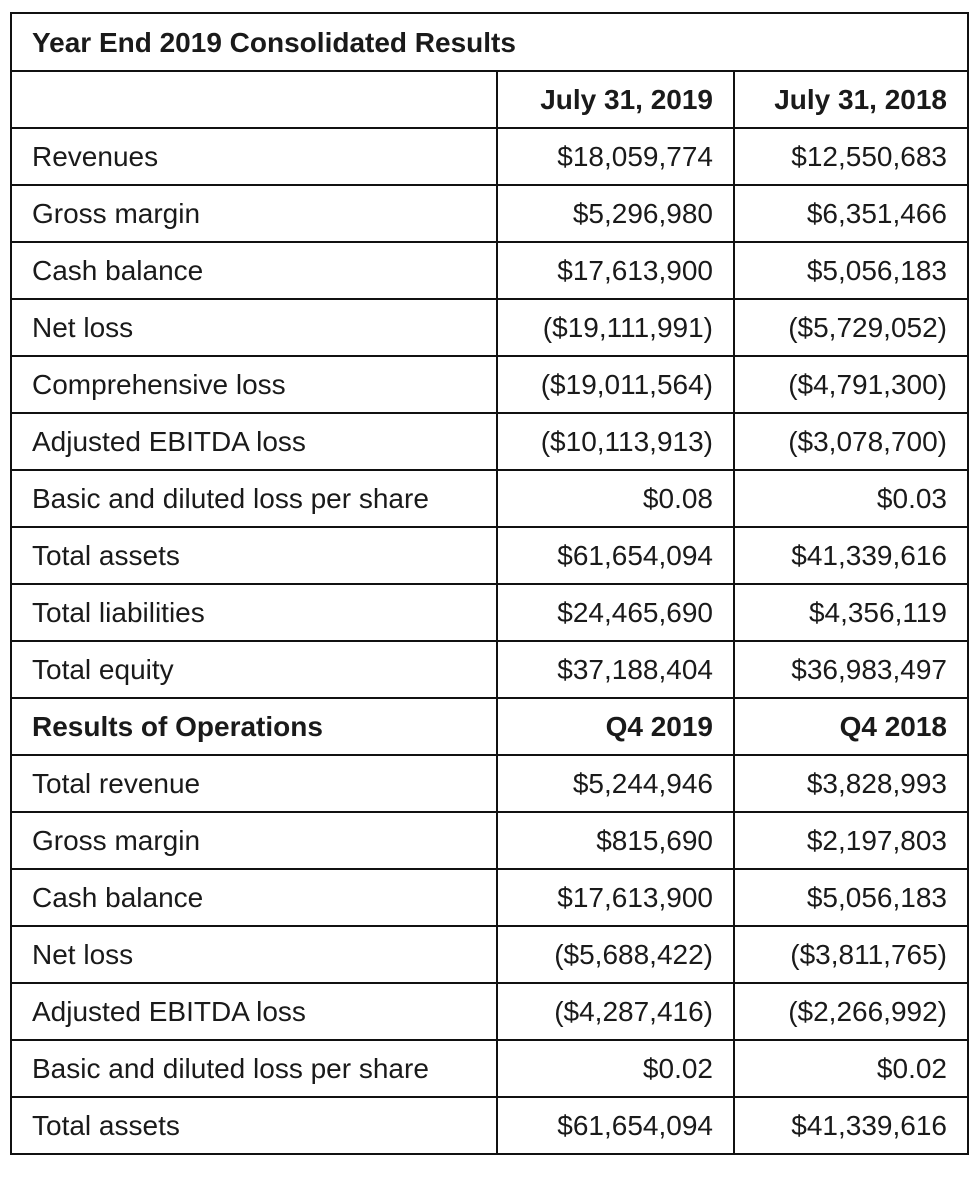 This screenshot has height=1202, width=980. What do you see at coordinates (851, 726) in the screenshot?
I see `operations-header-col-b: Q4 2018` at bounding box center [851, 726].